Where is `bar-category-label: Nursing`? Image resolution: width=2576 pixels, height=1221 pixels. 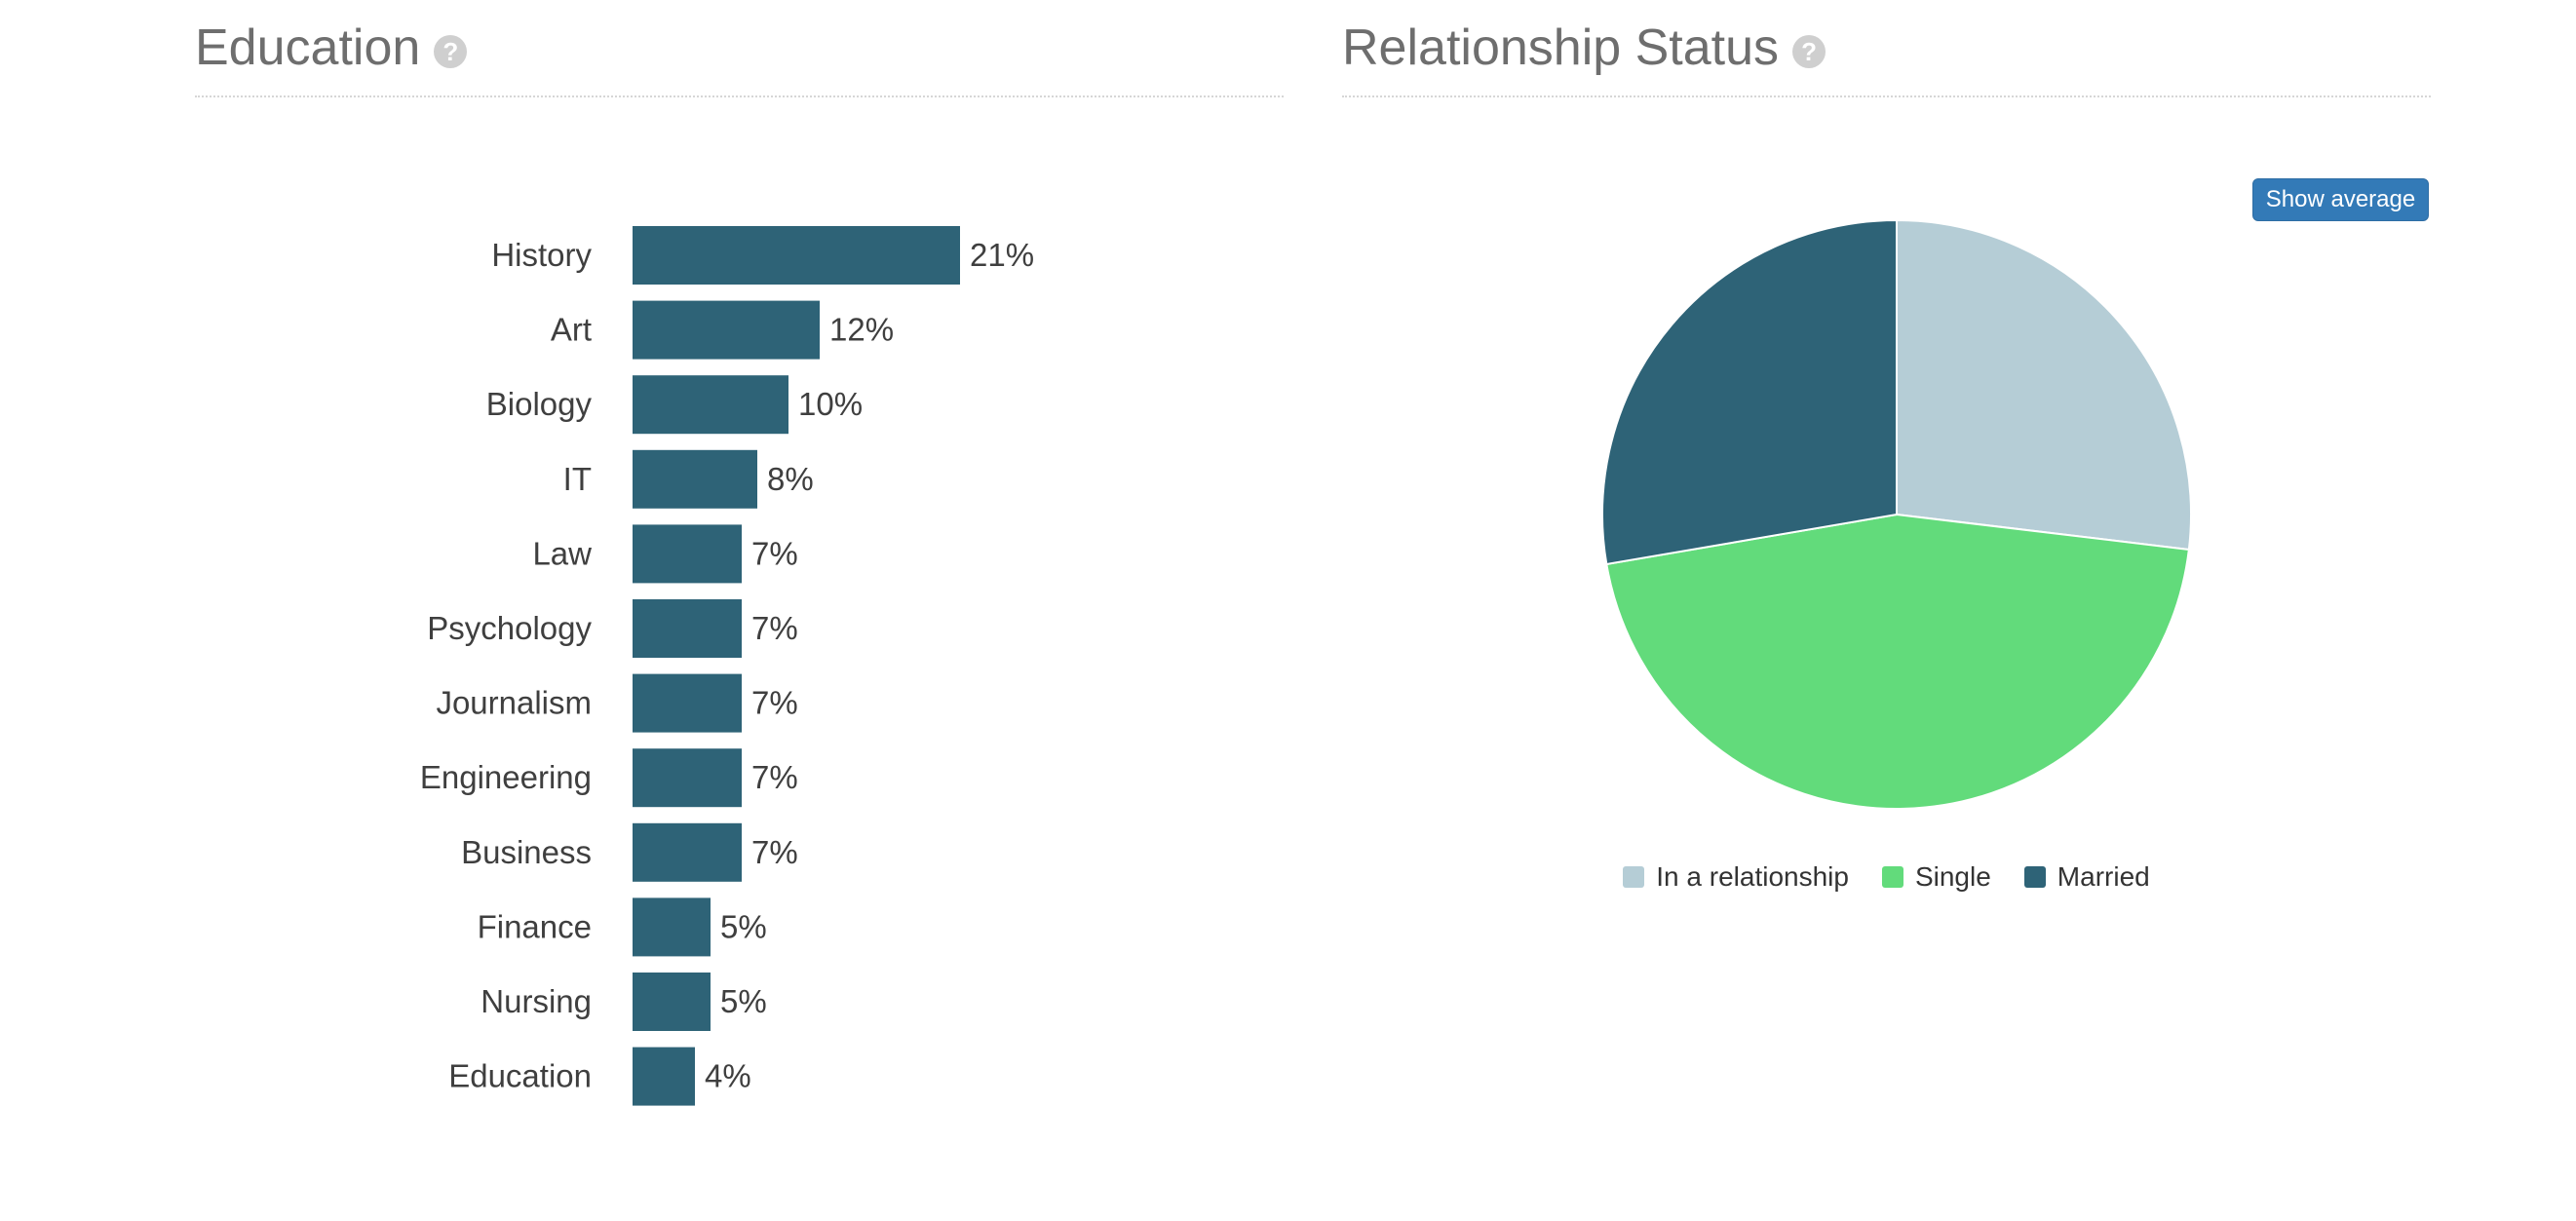 bar-category-label: Nursing is located at coordinates (536, 1001).